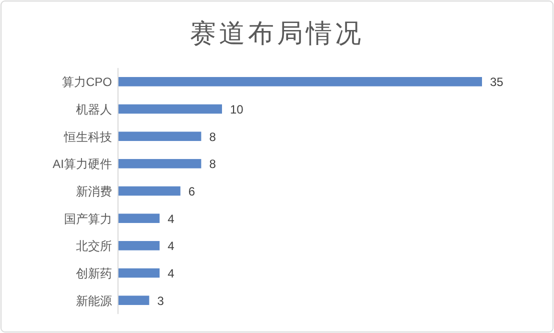  Describe the element at coordinates (192, 191) in the screenshot. I see `data-label: 6` at that location.